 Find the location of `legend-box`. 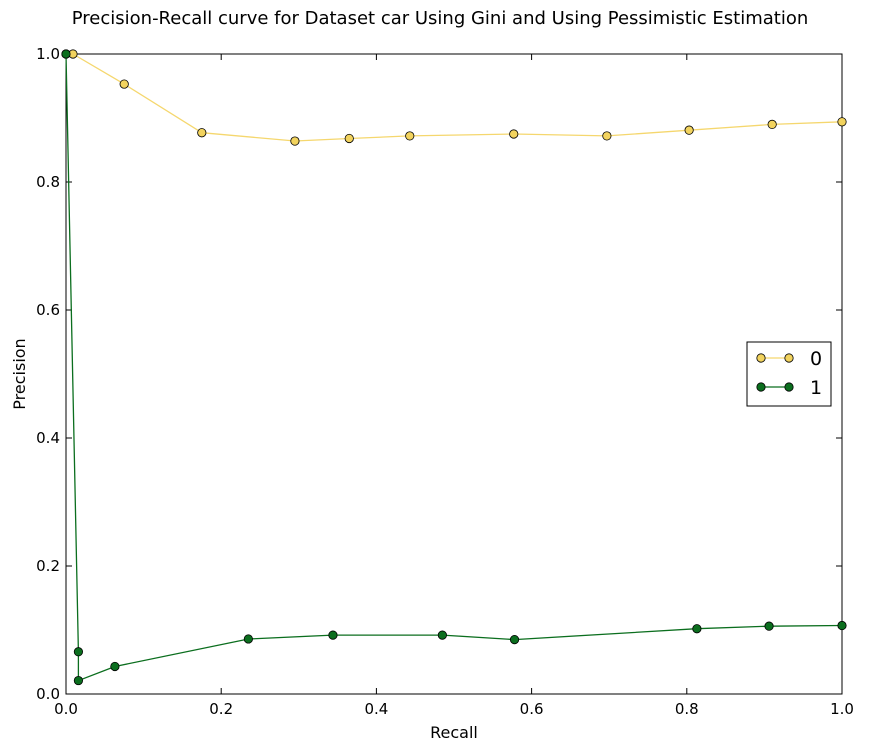

legend-box is located at coordinates (789, 374).